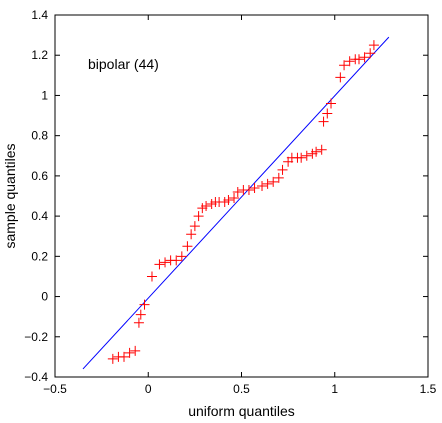 This screenshot has height=423, width=442. I want to click on x-tick-label: 0, so click(148, 389).